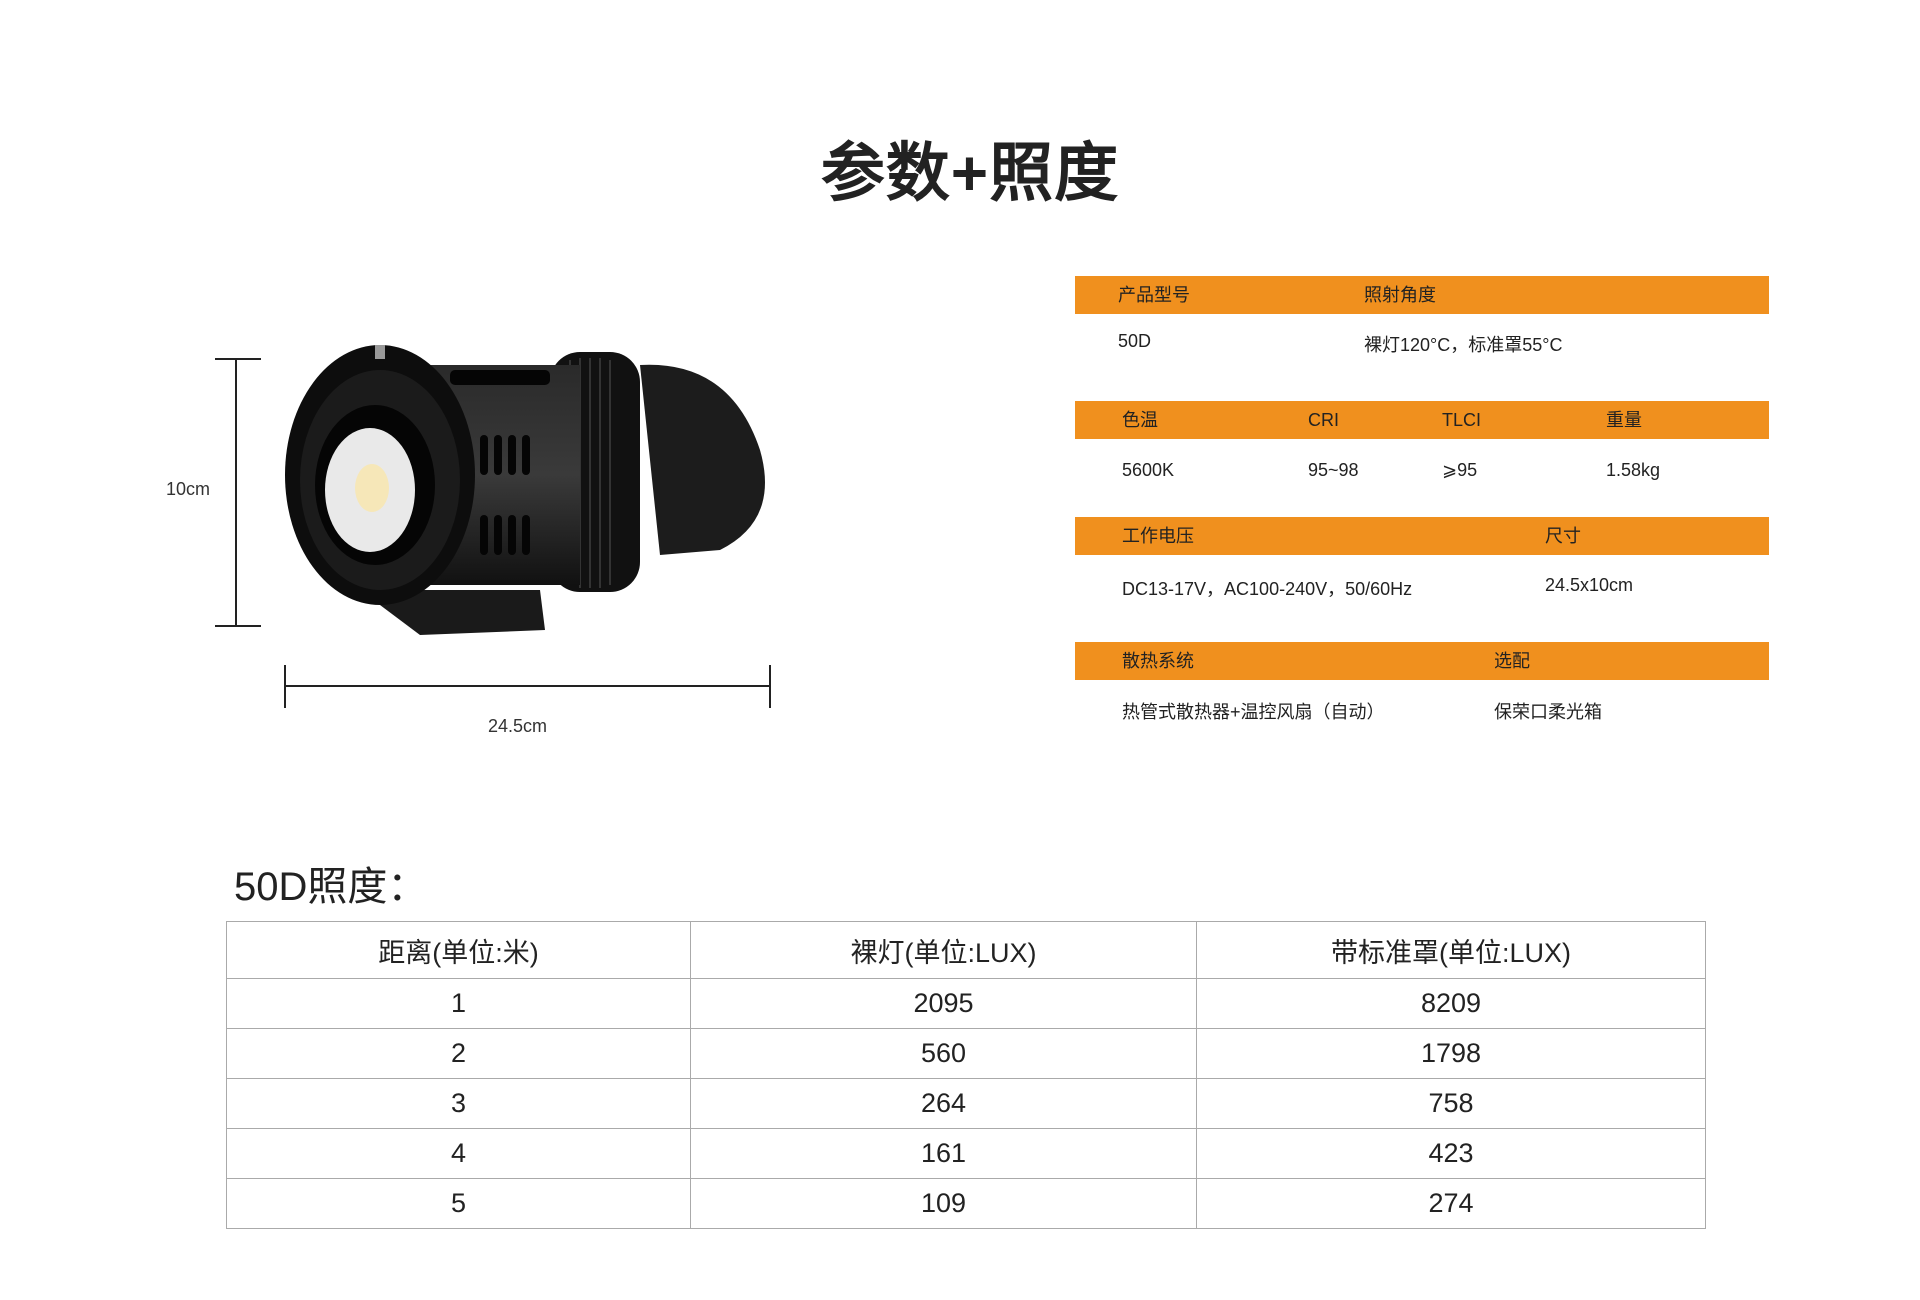 The image size is (1920, 1300). Describe the element at coordinates (1154, 295) in the screenshot. I see `spec-header-model: 产品型号` at that location.